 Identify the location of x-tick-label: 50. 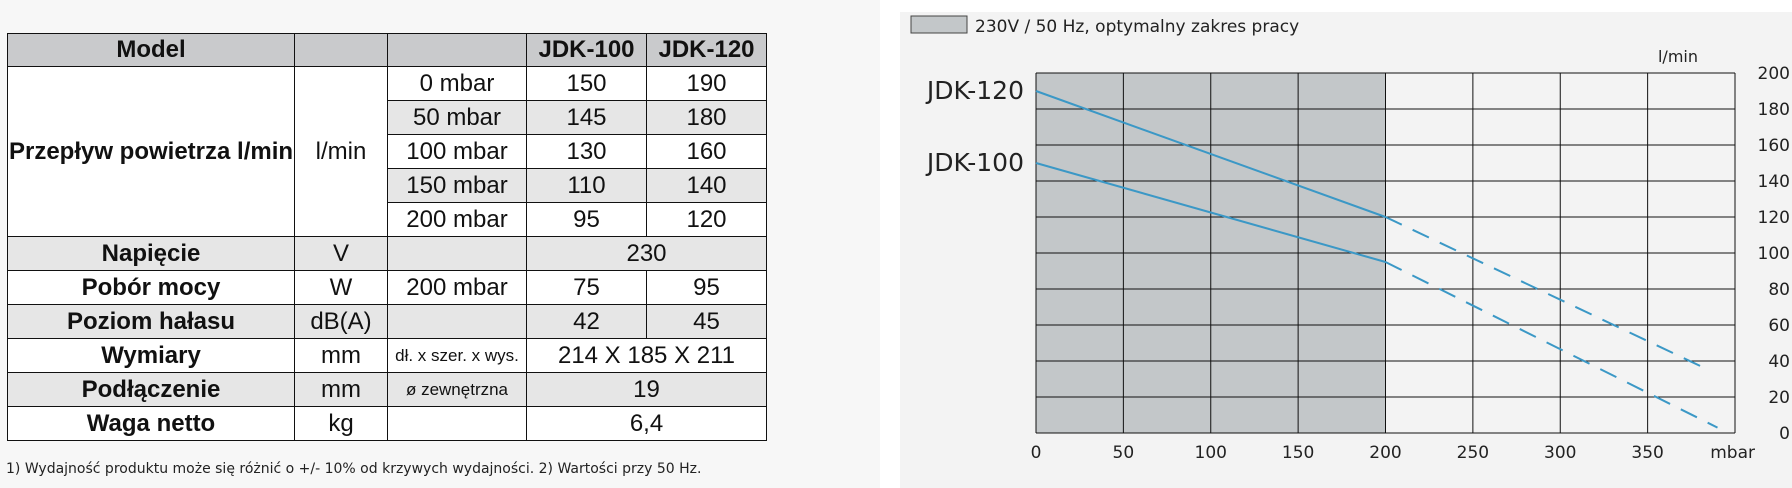
(1124, 453).